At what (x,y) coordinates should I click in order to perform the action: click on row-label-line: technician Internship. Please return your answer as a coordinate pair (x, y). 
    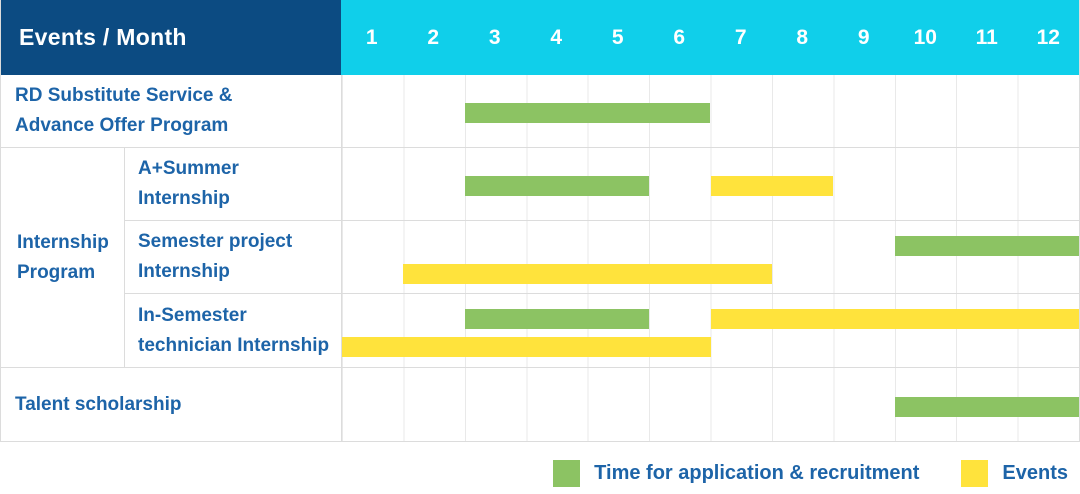
    Looking at the image, I should click on (234, 345).